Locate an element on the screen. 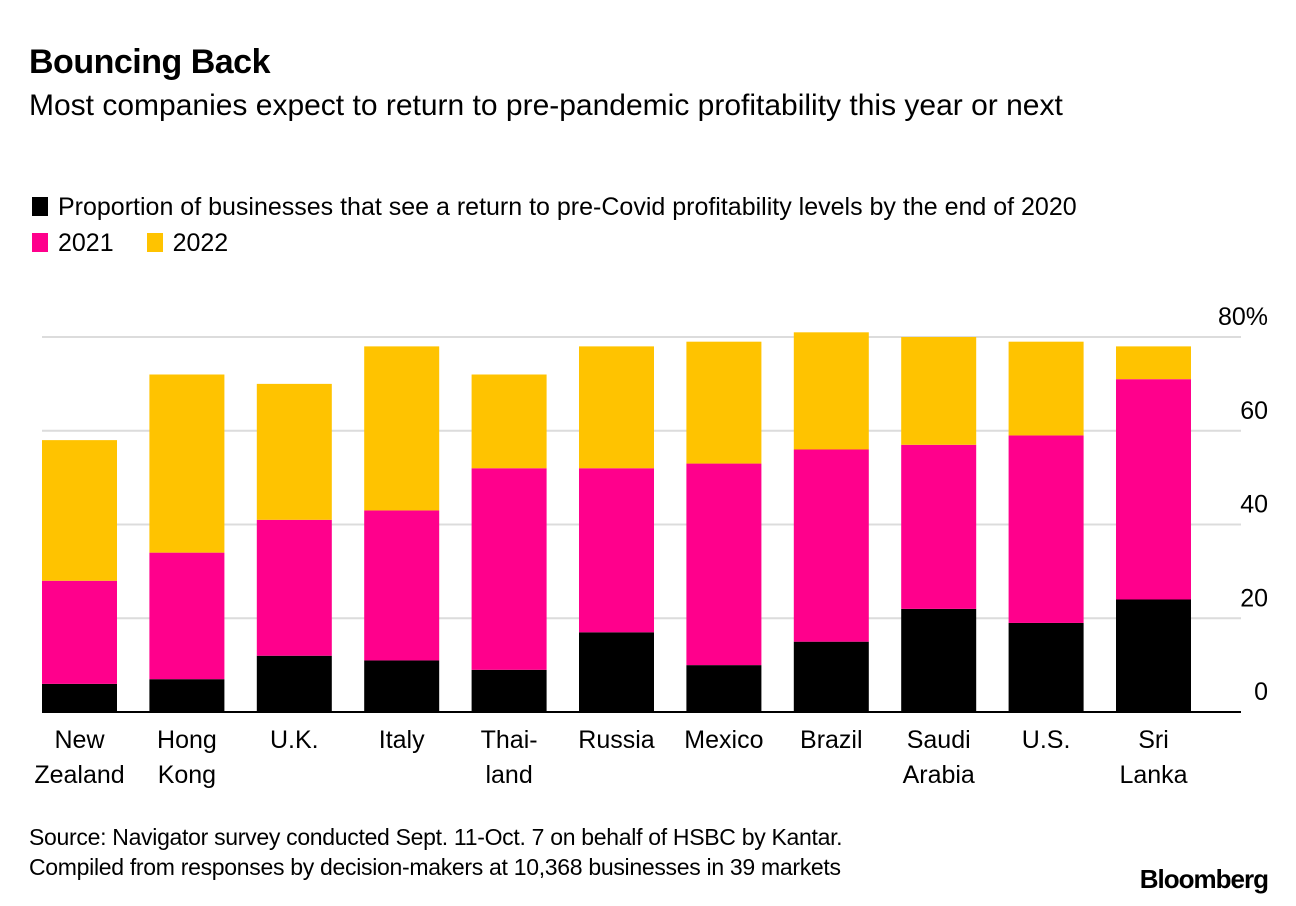  x-tick-label-line: Kong is located at coordinates (187, 775).